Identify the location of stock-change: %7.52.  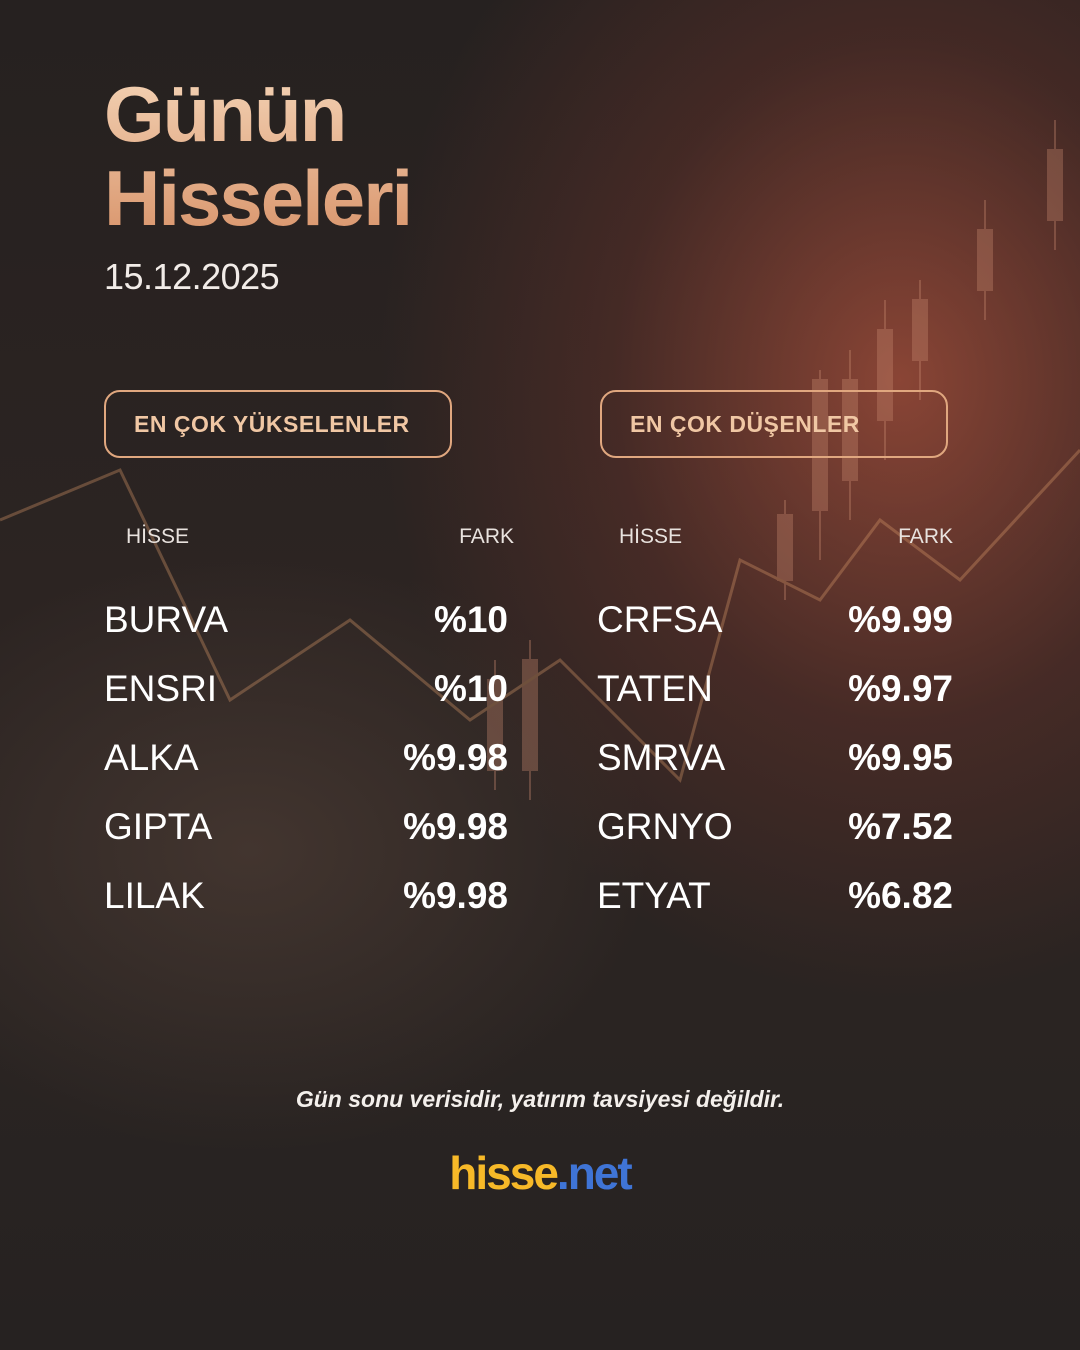
(900, 826).